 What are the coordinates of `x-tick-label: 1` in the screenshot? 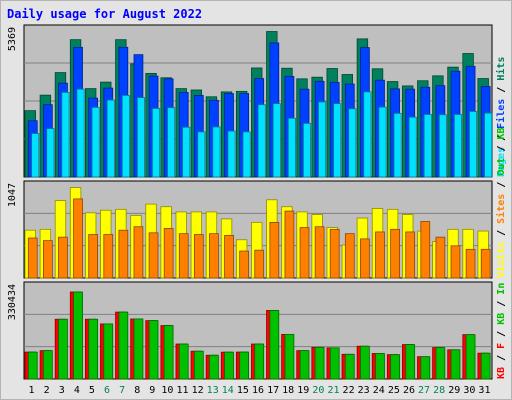 It's located at (32, 390).